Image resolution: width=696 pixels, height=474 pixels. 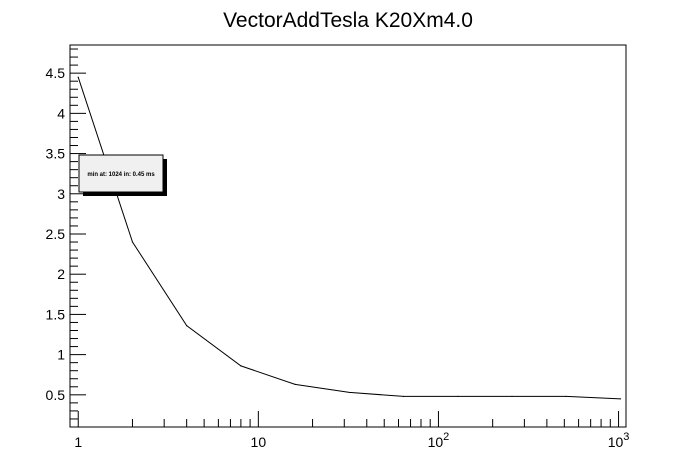 I want to click on x-tick-label: 10, so click(x=259, y=442).